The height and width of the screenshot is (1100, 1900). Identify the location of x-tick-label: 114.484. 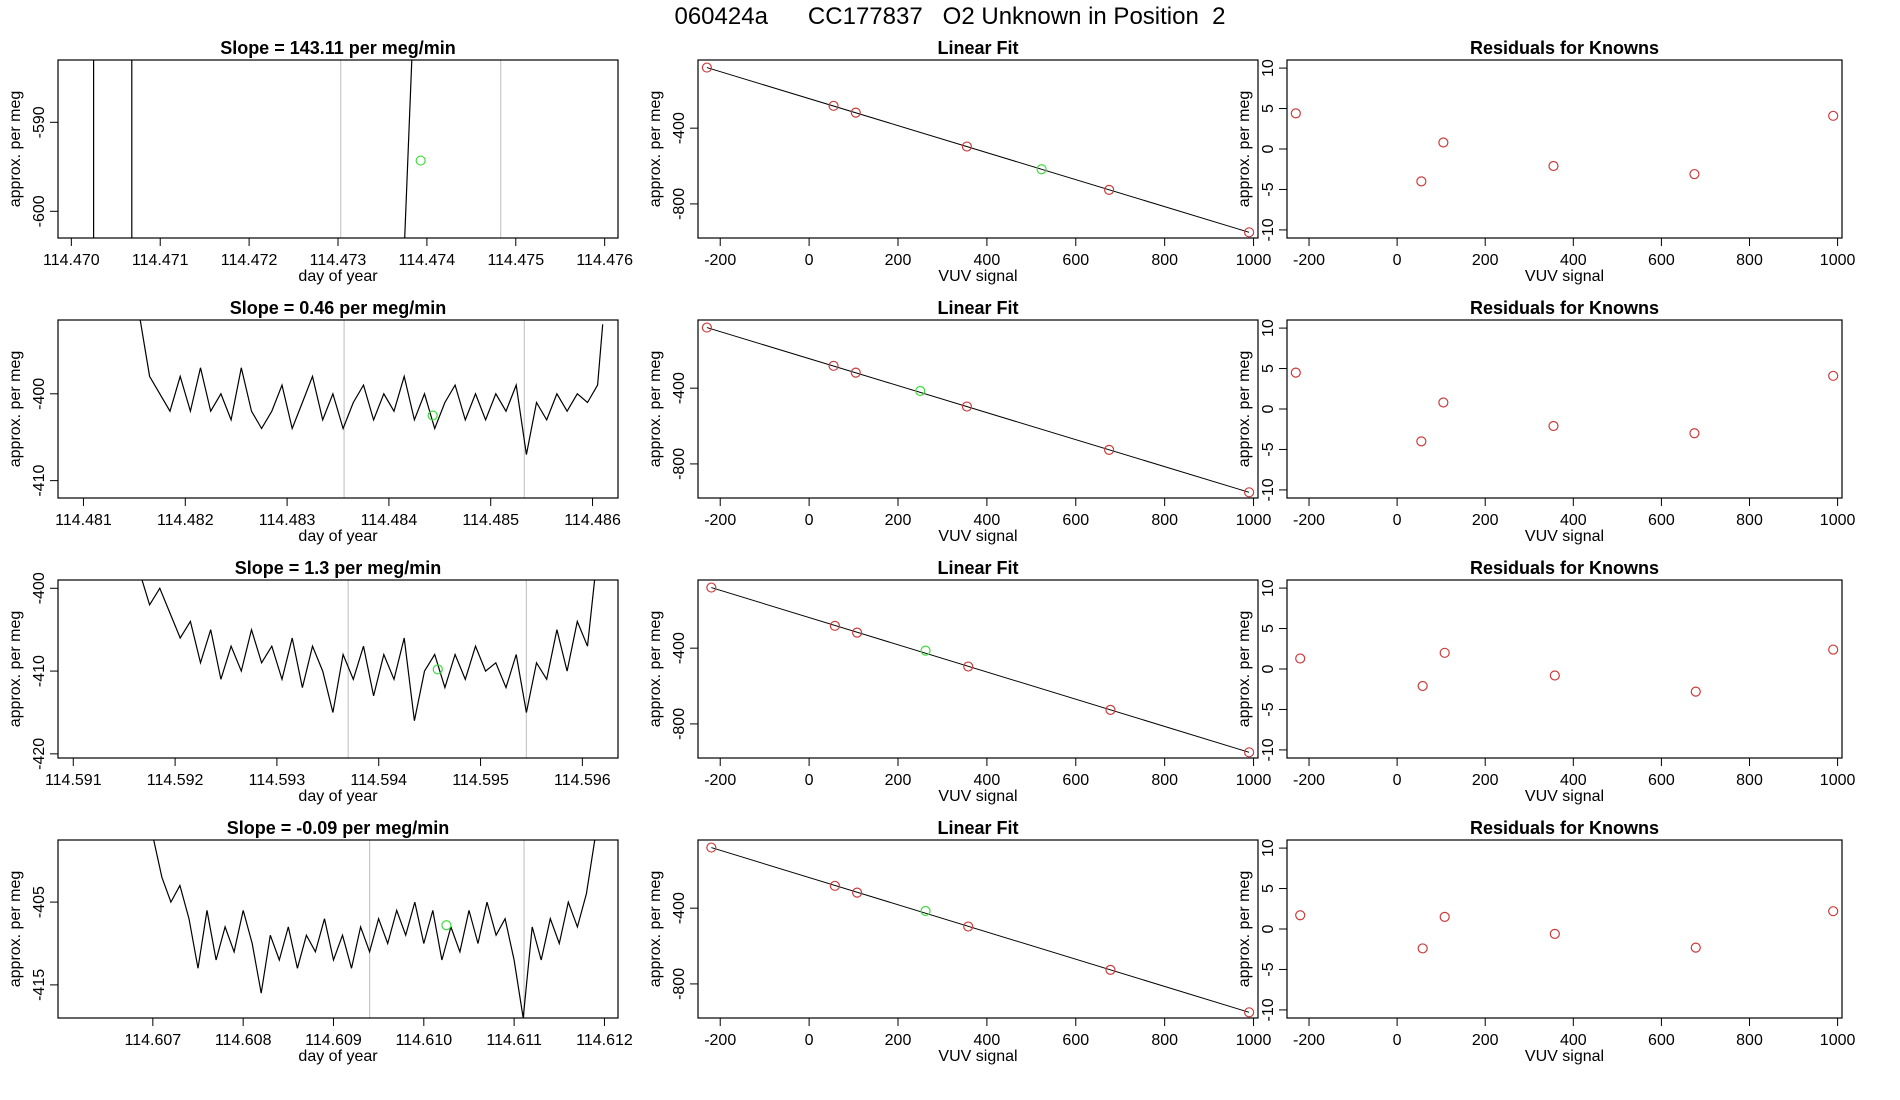
(389, 520).